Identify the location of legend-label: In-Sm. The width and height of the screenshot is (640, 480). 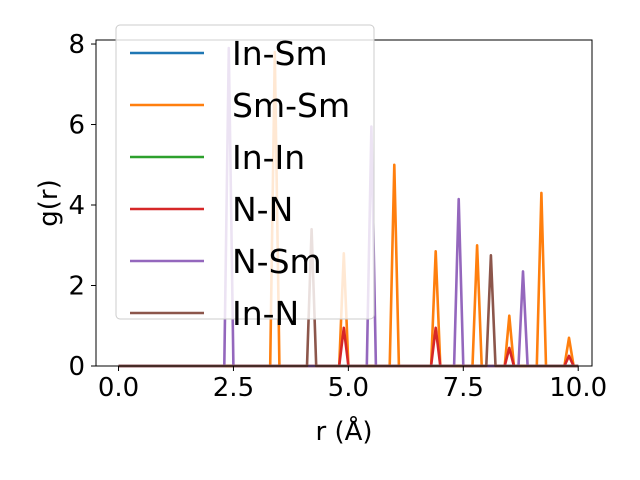
(280, 53).